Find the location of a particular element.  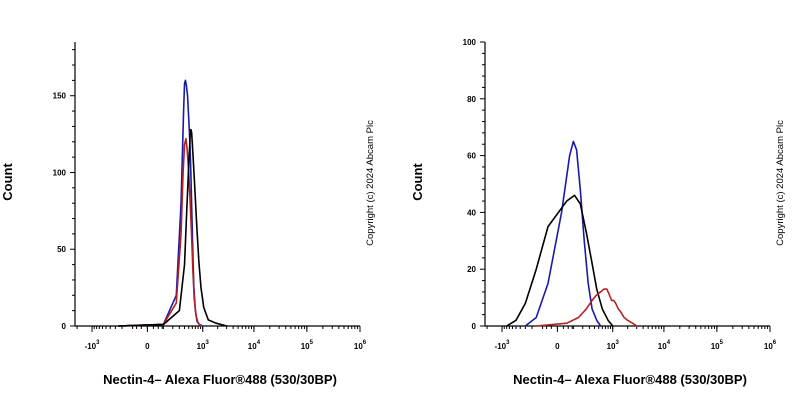

y-tick-label: 60 is located at coordinates (471, 156).